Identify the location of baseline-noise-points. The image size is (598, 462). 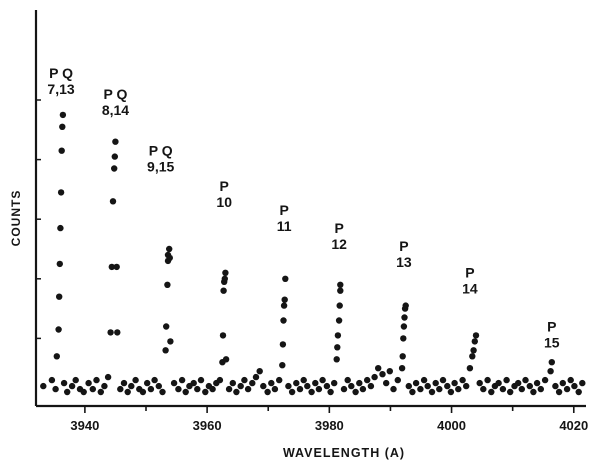
(313, 380).